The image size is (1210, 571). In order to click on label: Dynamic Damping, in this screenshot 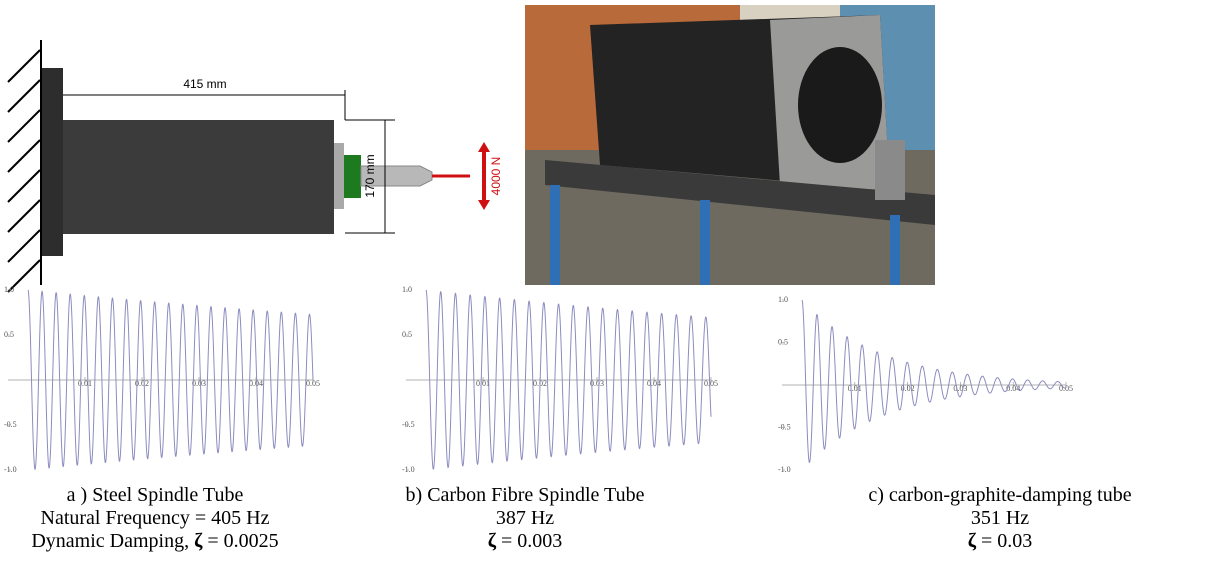, I will do `click(110, 541)`.